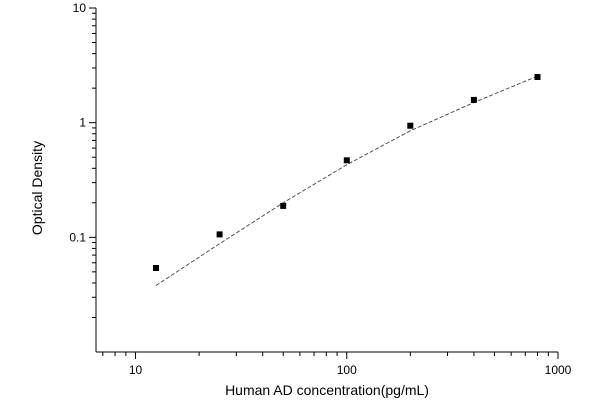 This screenshot has width=600, height=405. I want to click on y-tick-label: 10, so click(80, 8).